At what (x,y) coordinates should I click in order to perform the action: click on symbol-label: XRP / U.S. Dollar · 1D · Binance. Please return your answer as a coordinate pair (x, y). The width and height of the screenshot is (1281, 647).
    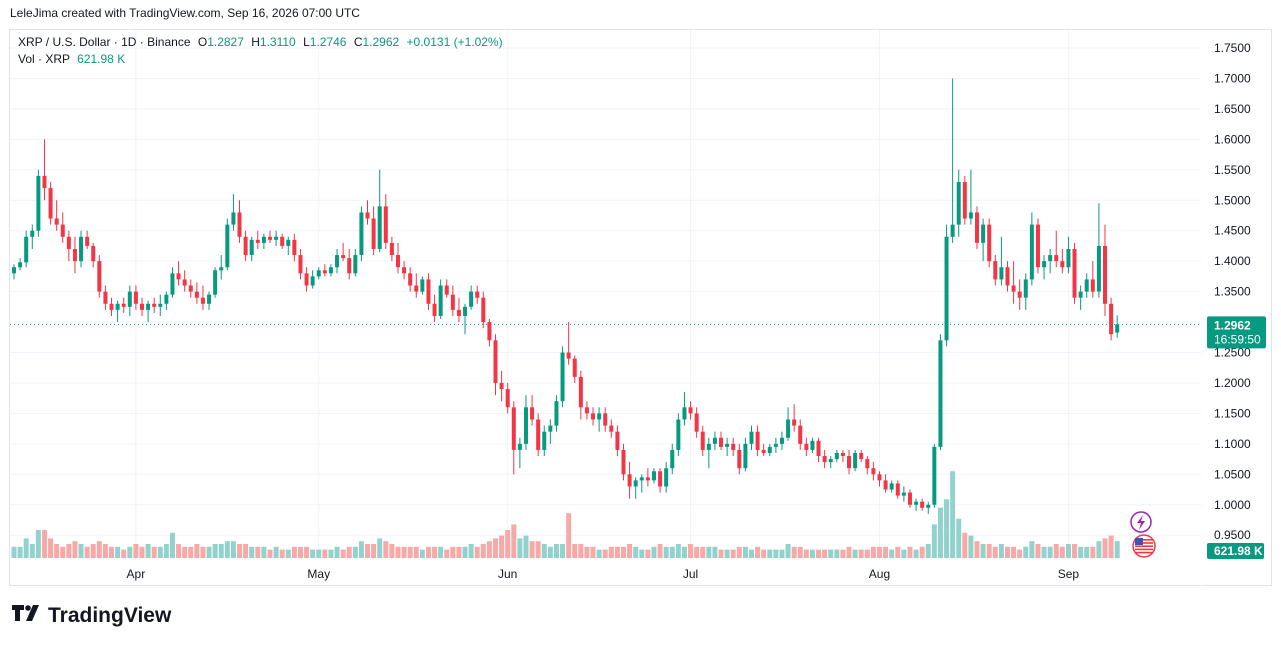
    Looking at the image, I should click on (104, 42).